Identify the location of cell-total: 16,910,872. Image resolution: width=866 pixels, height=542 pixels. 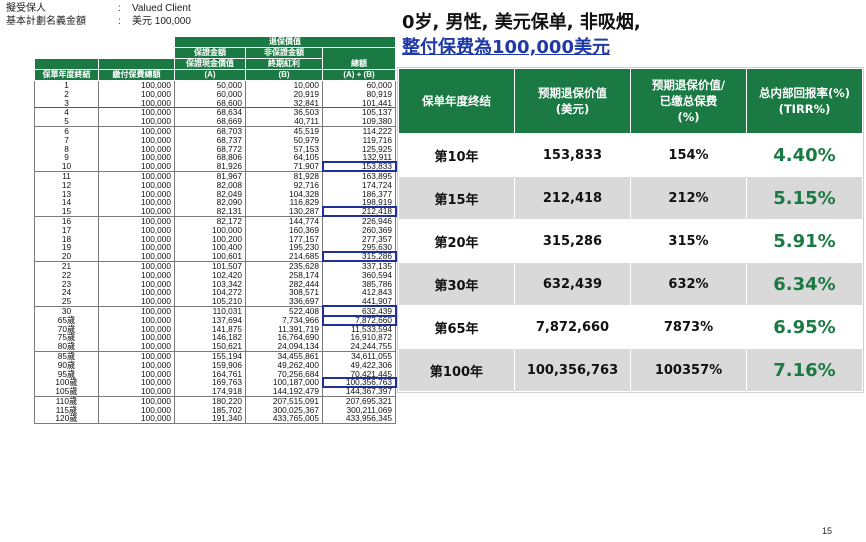
(359, 338).